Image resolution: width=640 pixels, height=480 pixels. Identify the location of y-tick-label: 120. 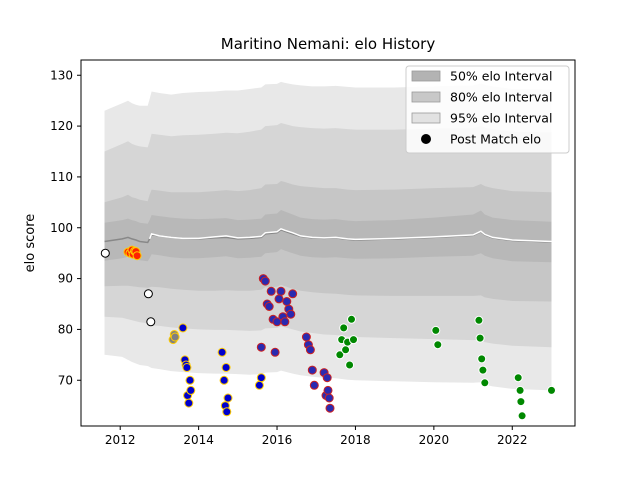
(61, 126).